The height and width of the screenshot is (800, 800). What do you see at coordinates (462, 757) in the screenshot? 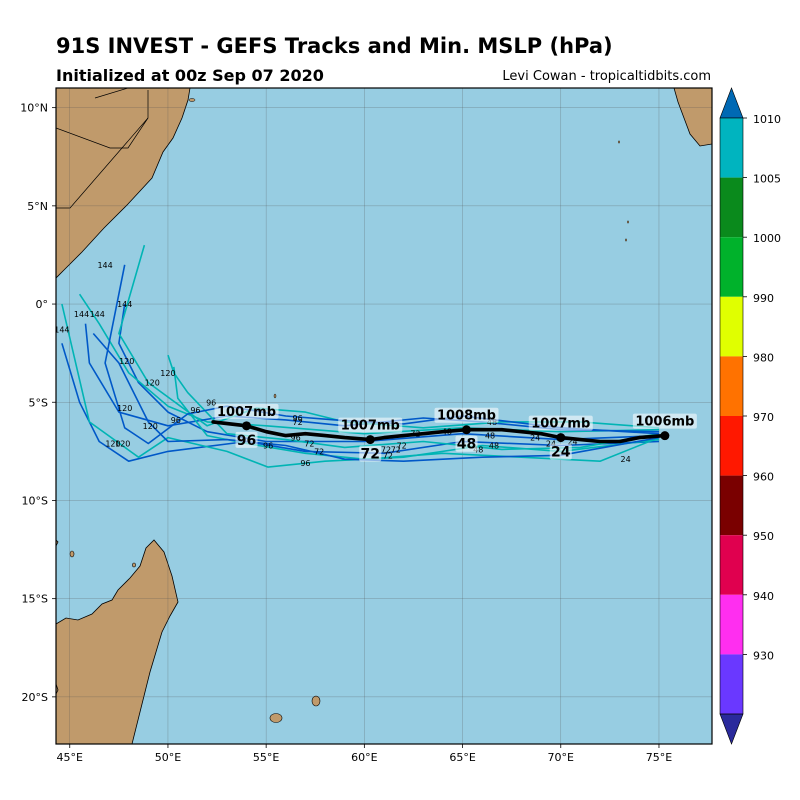
I see `x-tick-label: 65°E` at bounding box center [462, 757].